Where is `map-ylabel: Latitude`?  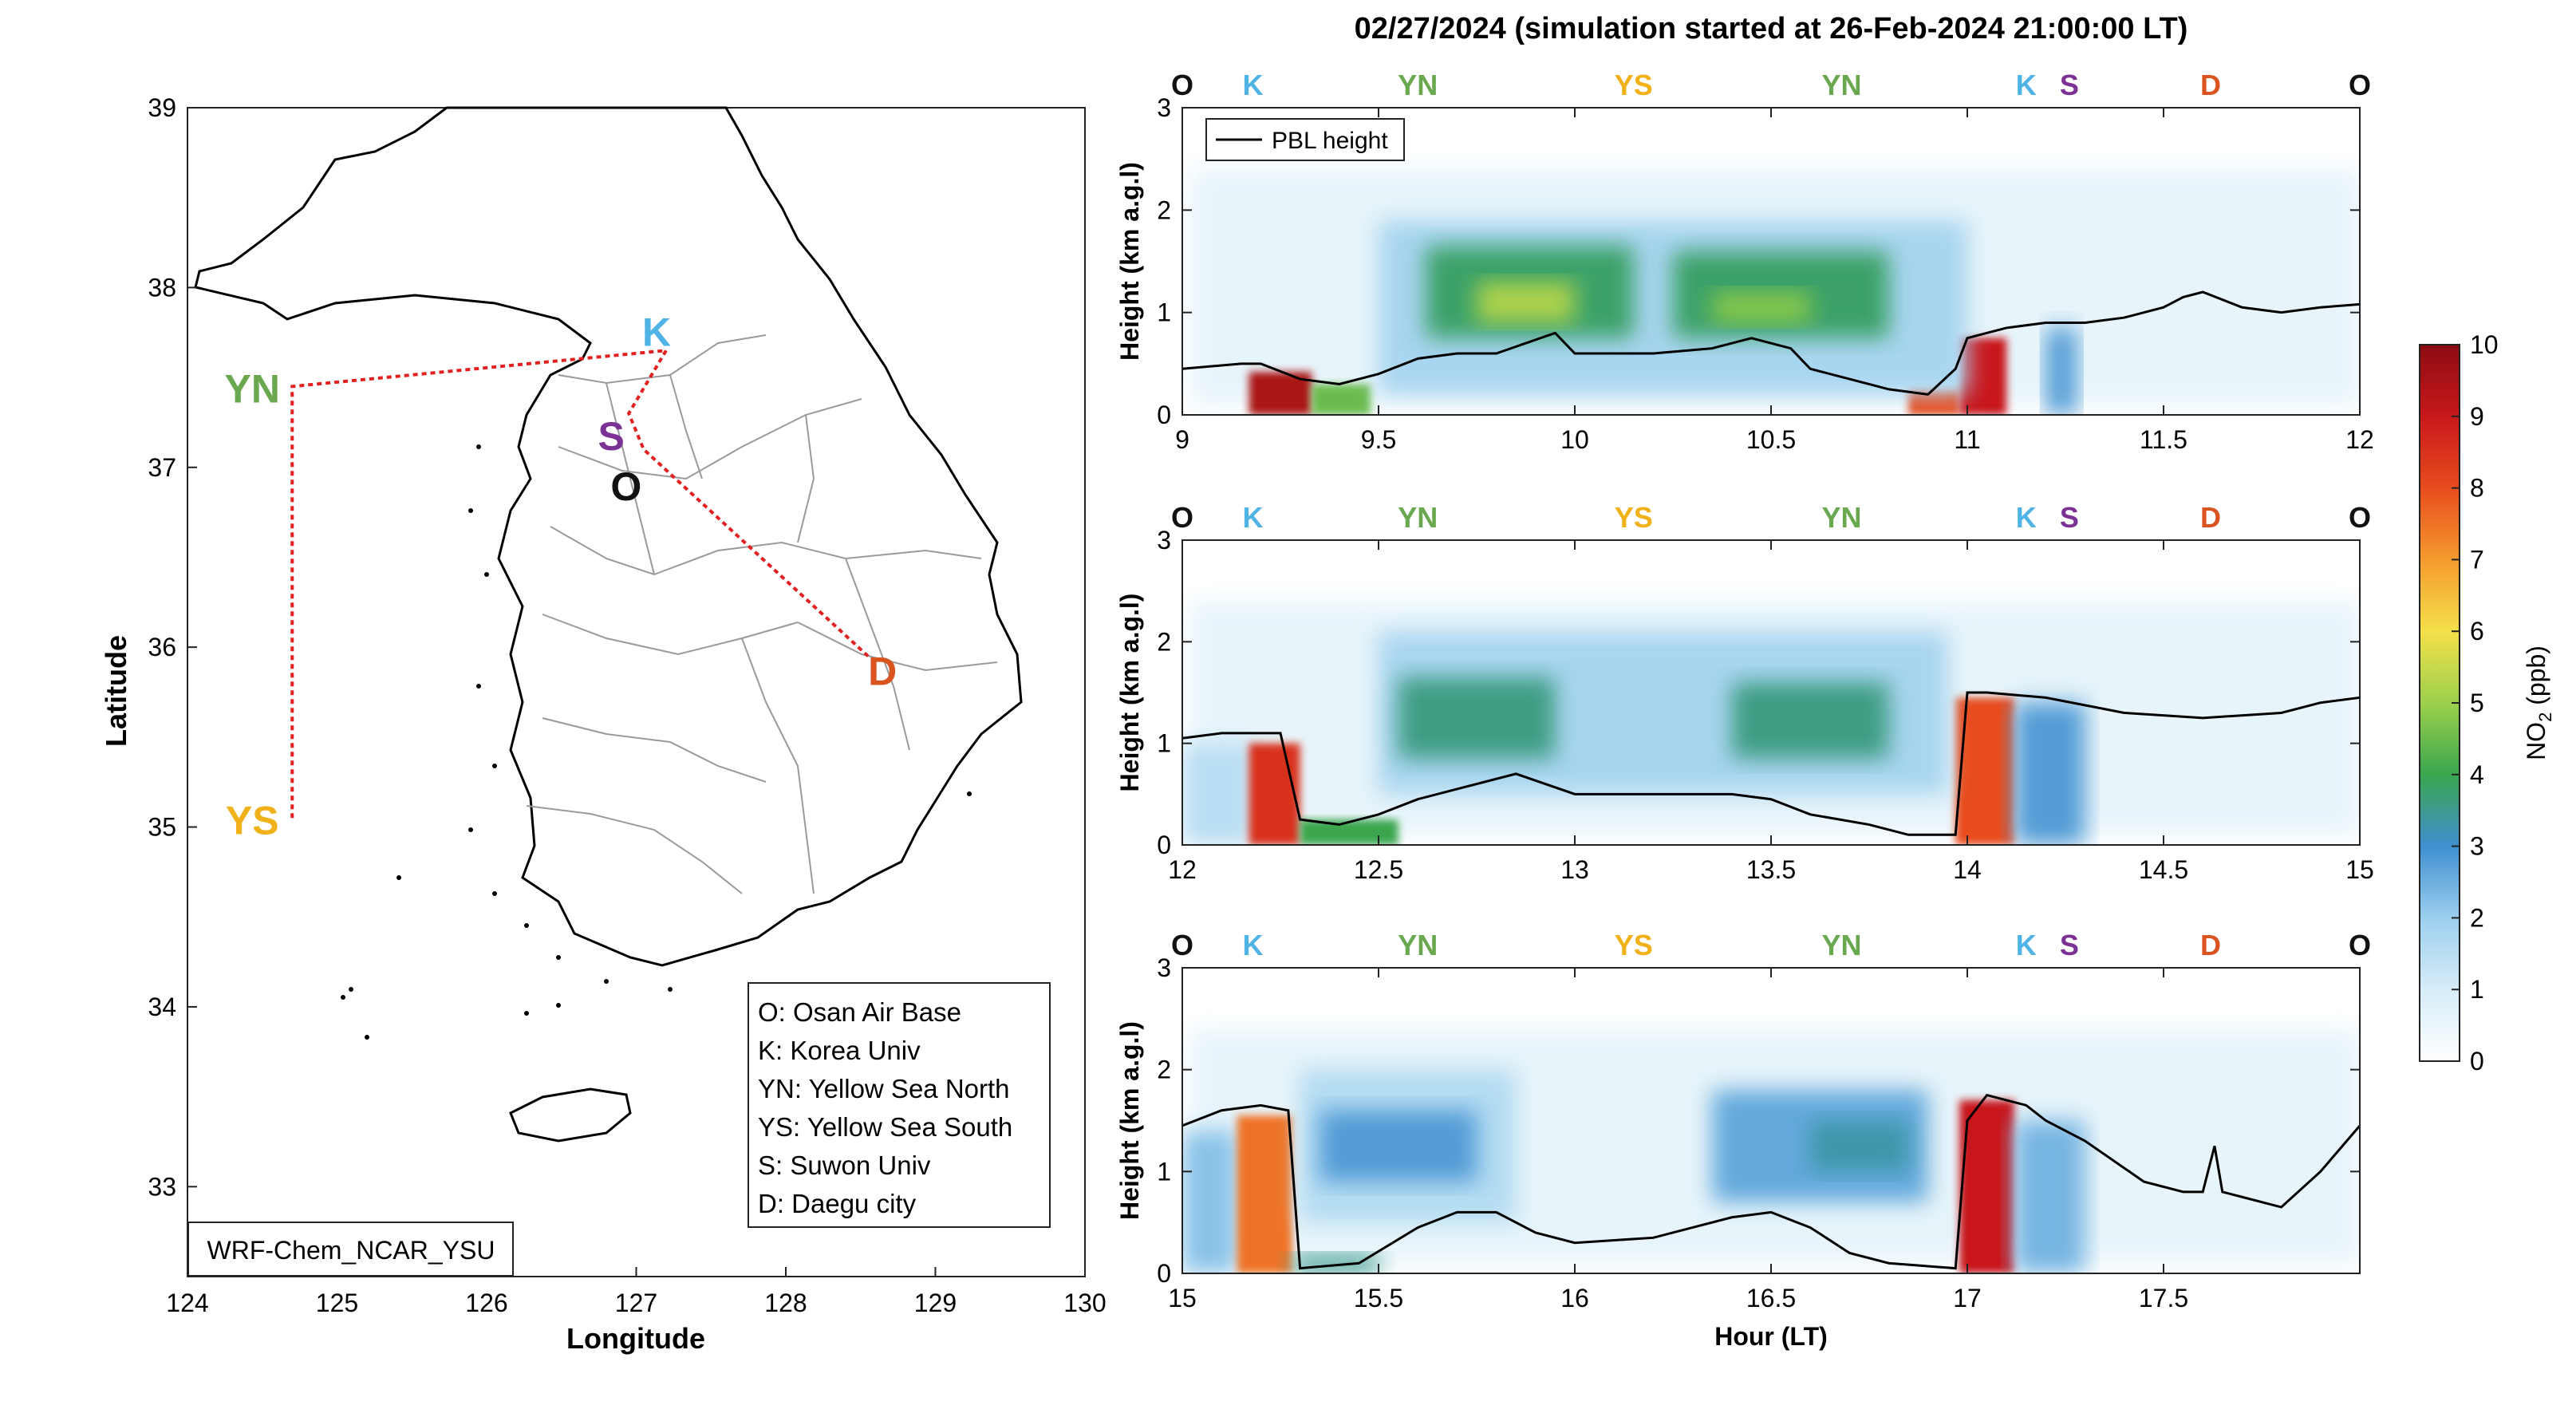 map-ylabel: Latitude is located at coordinates (116, 691).